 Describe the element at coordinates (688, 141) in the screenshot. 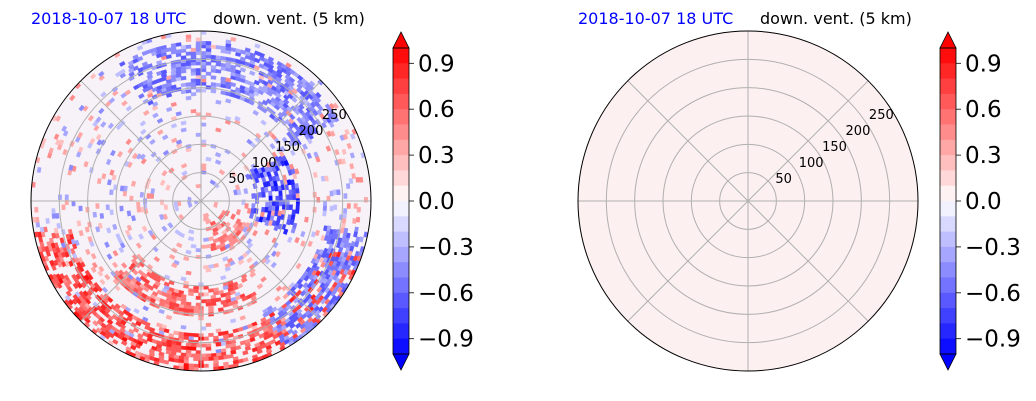

I see `grid-spoke` at that location.